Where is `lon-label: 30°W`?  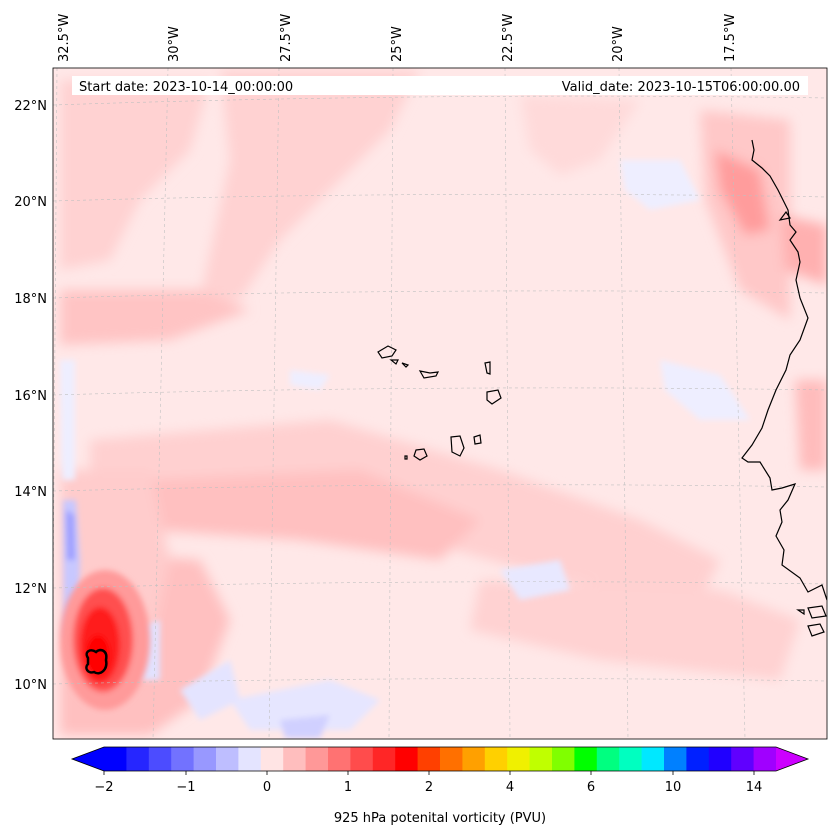 lon-label: 30°W is located at coordinates (174, 44).